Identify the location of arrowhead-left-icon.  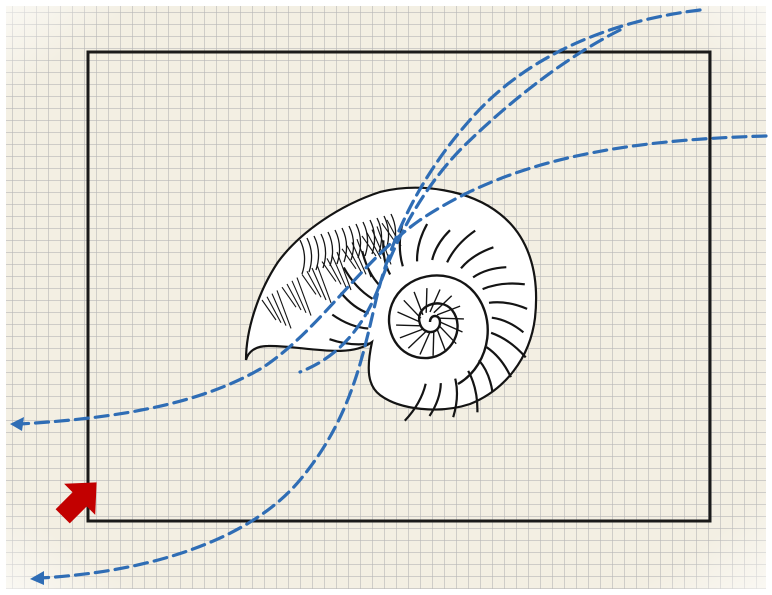
(17, 424).